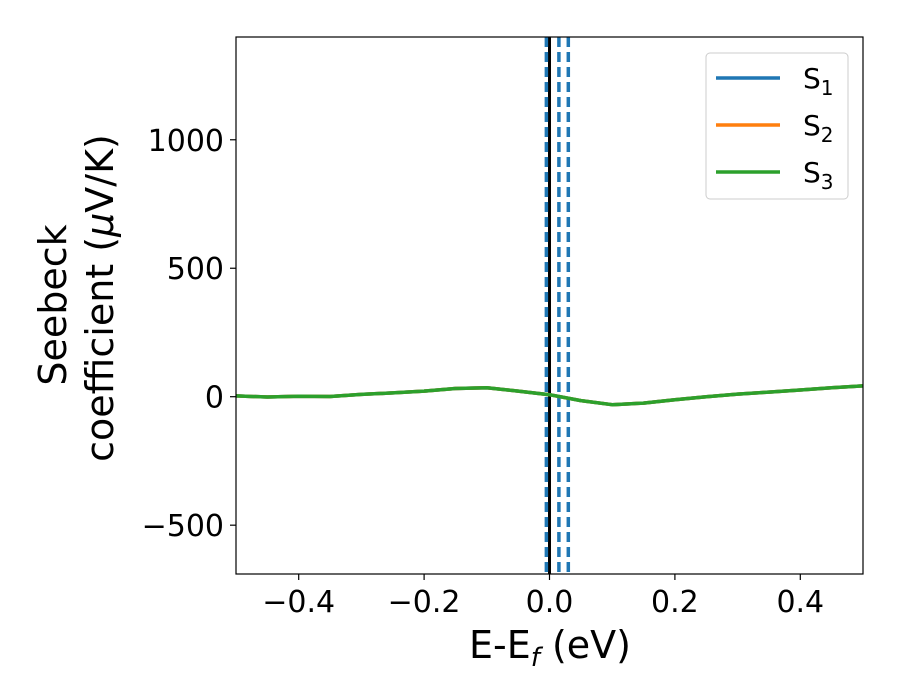  Describe the element at coordinates (818, 175) in the screenshot. I see `legend-label-3: S3` at that location.